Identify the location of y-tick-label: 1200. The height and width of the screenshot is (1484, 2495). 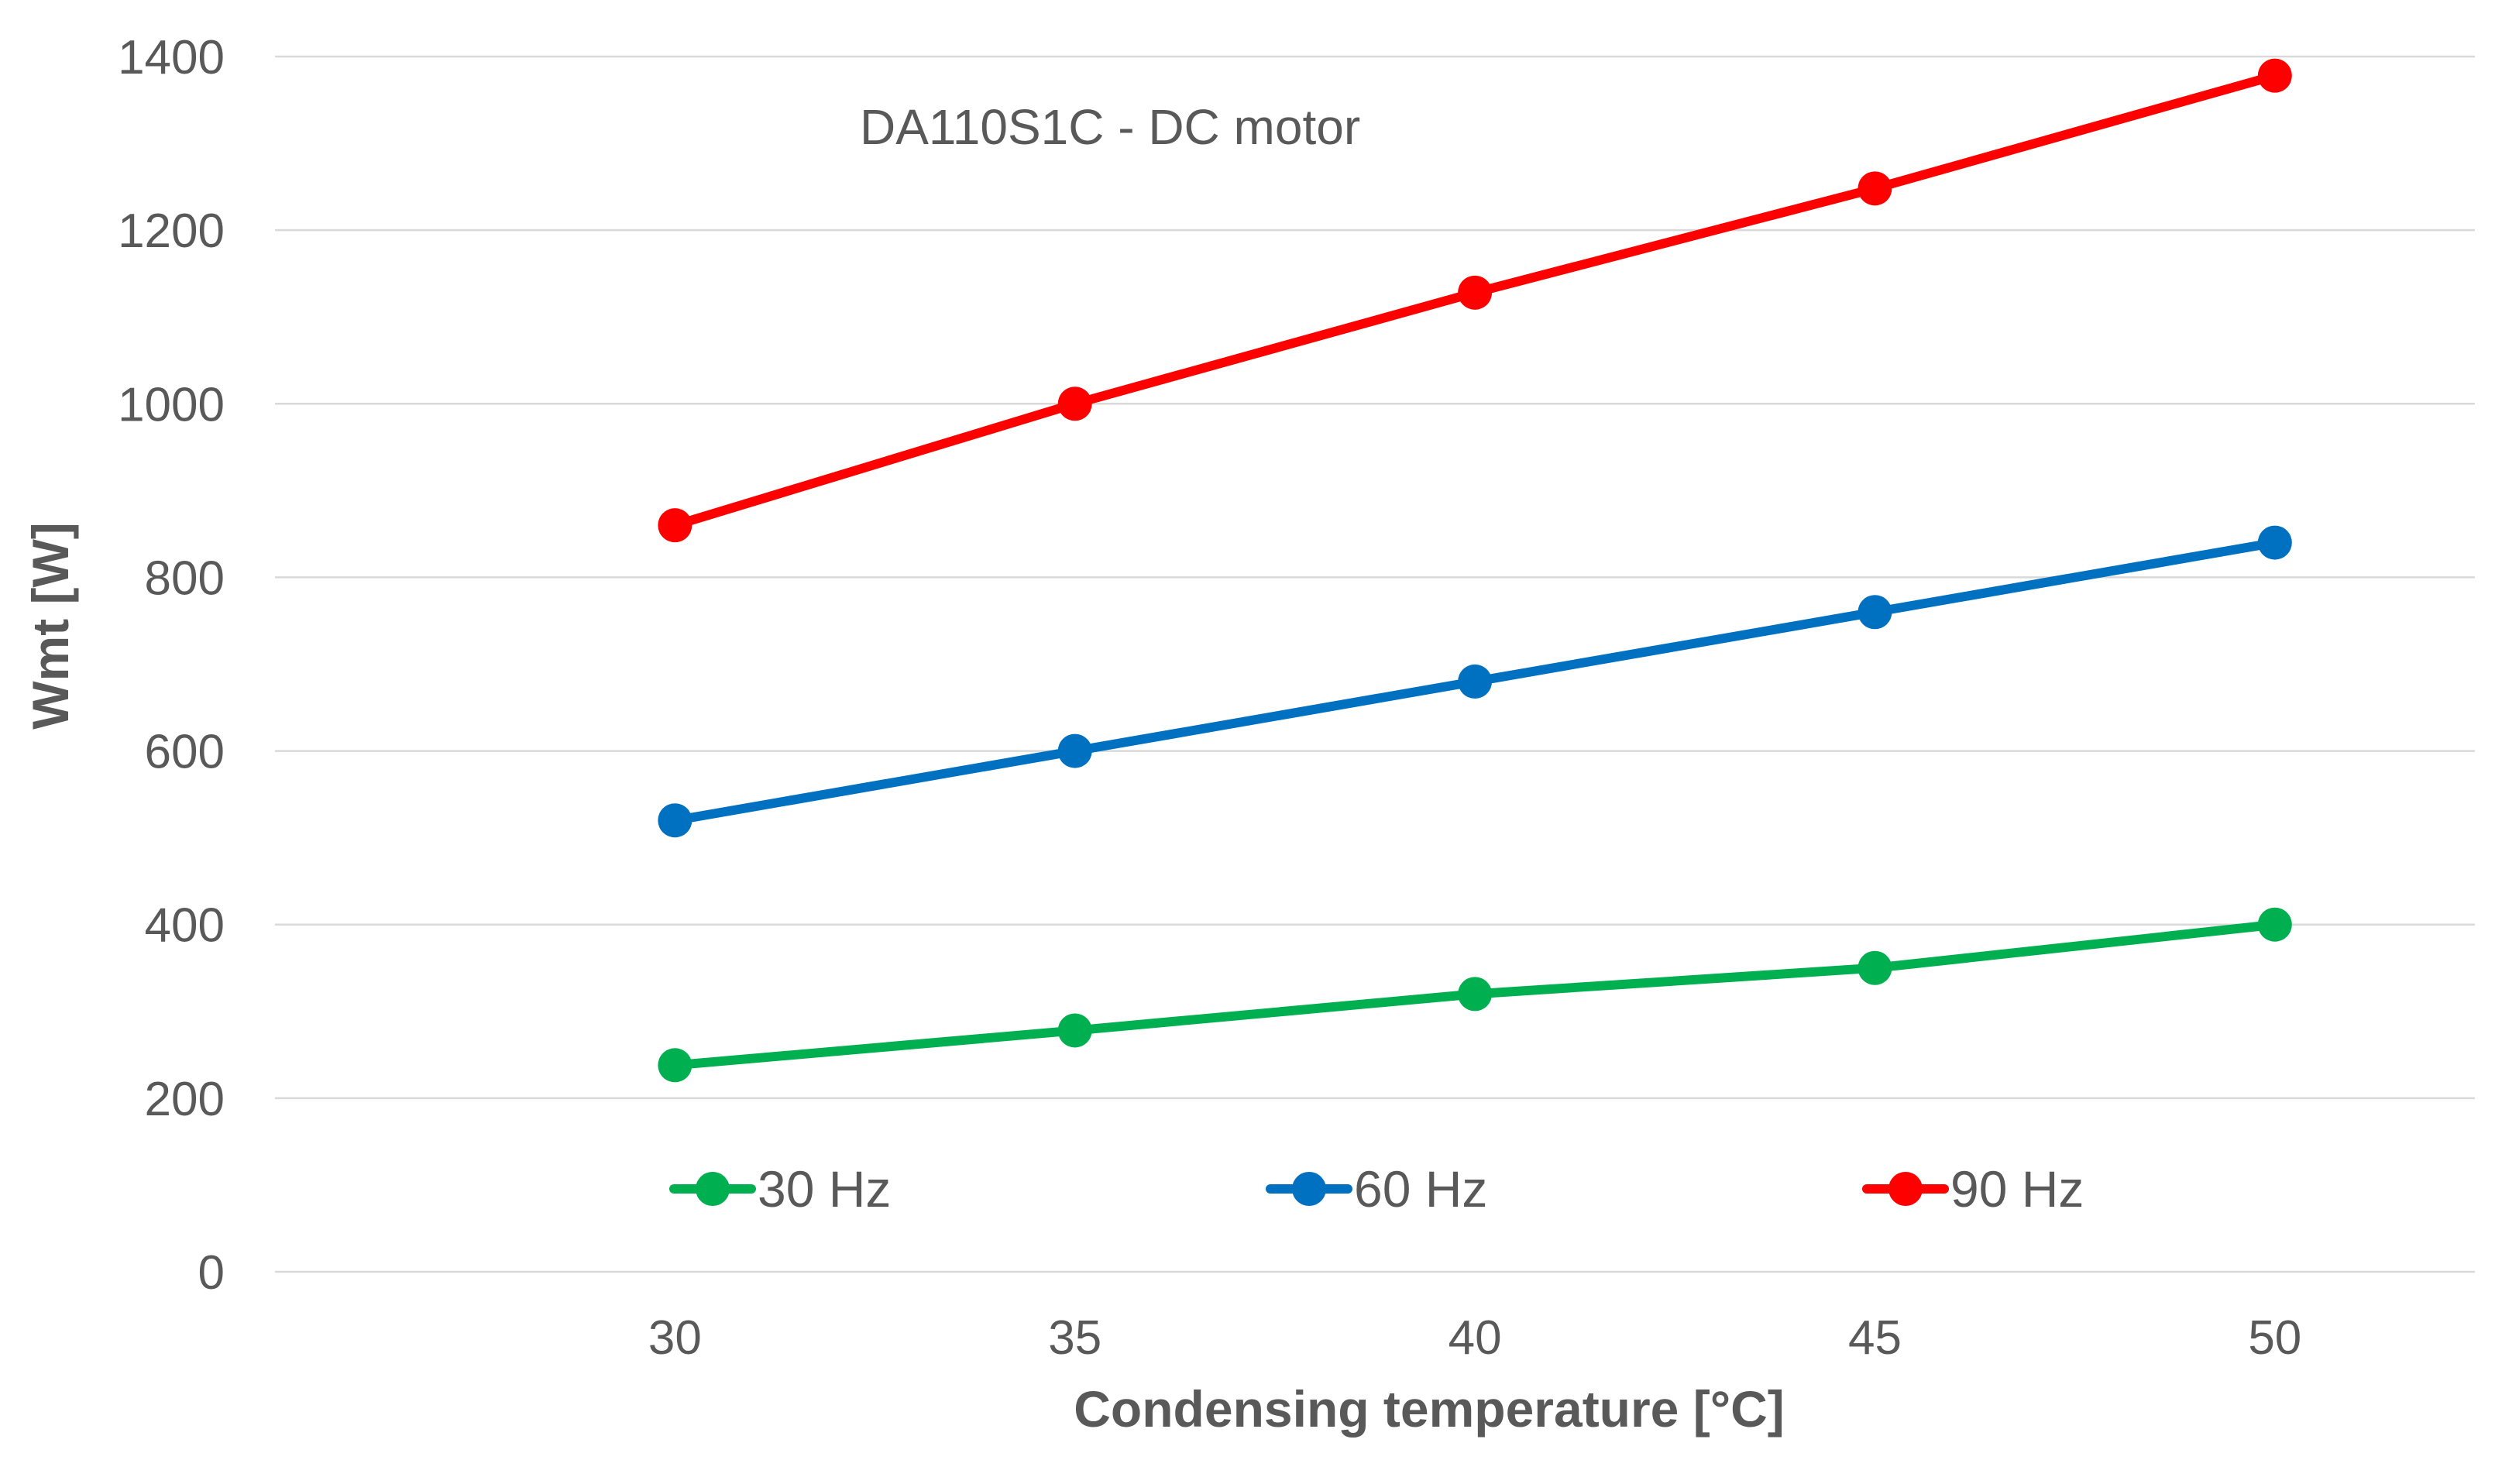
(171, 231).